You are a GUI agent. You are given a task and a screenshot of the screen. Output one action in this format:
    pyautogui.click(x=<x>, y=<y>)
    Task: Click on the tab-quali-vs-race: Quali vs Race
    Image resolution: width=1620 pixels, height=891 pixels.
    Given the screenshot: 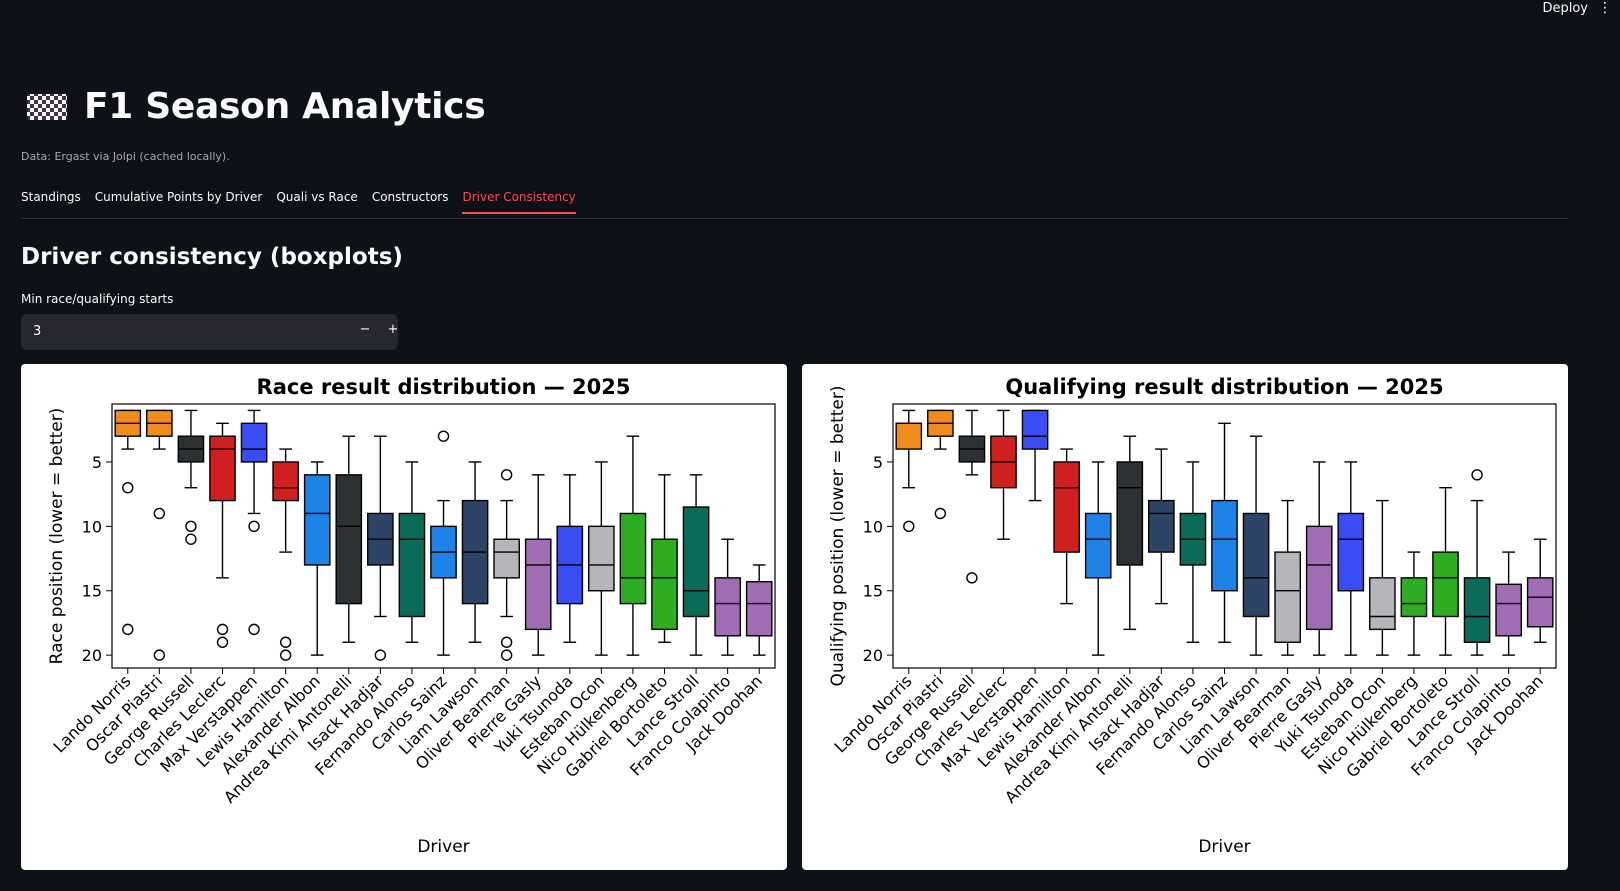 What is the action you would take?
    pyautogui.click(x=317, y=197)
    